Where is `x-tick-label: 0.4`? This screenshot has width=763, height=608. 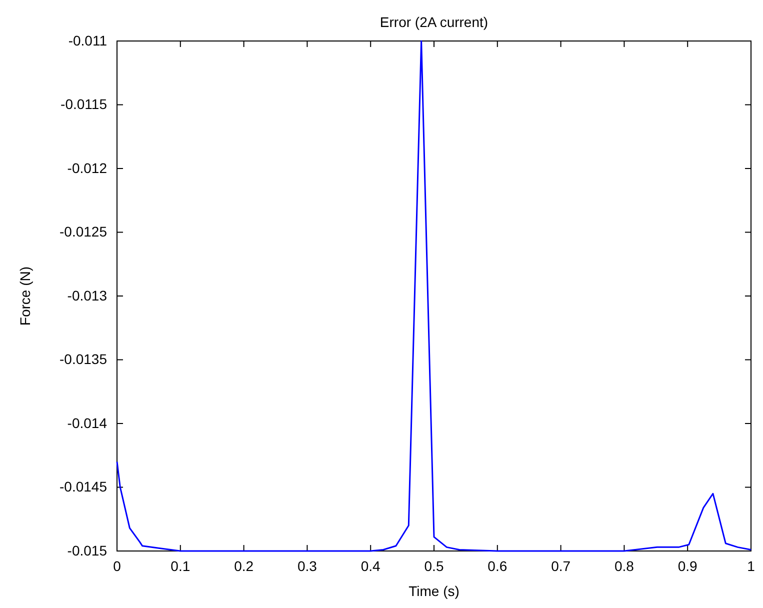
x-tick-label: 0.4 is located at coordinates (370, 566).